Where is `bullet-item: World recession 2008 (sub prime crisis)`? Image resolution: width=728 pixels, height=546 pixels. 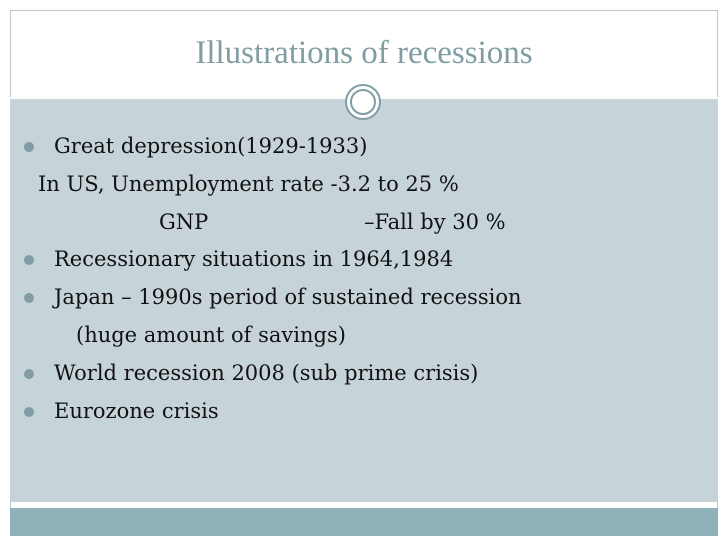 bullet-item: World recession 2008 (sub prime crisis) is located at coordinates (363, 374).